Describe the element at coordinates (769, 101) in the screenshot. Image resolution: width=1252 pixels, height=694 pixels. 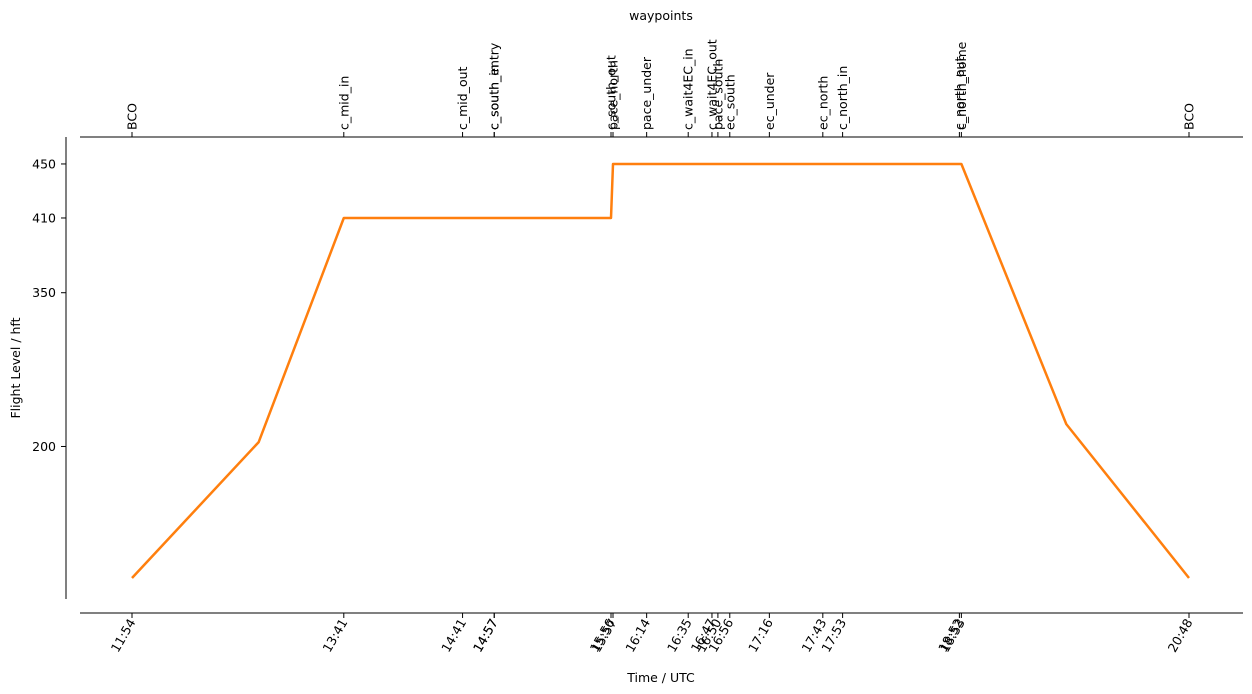
I see `waypoint-label: ec_under` at that location.